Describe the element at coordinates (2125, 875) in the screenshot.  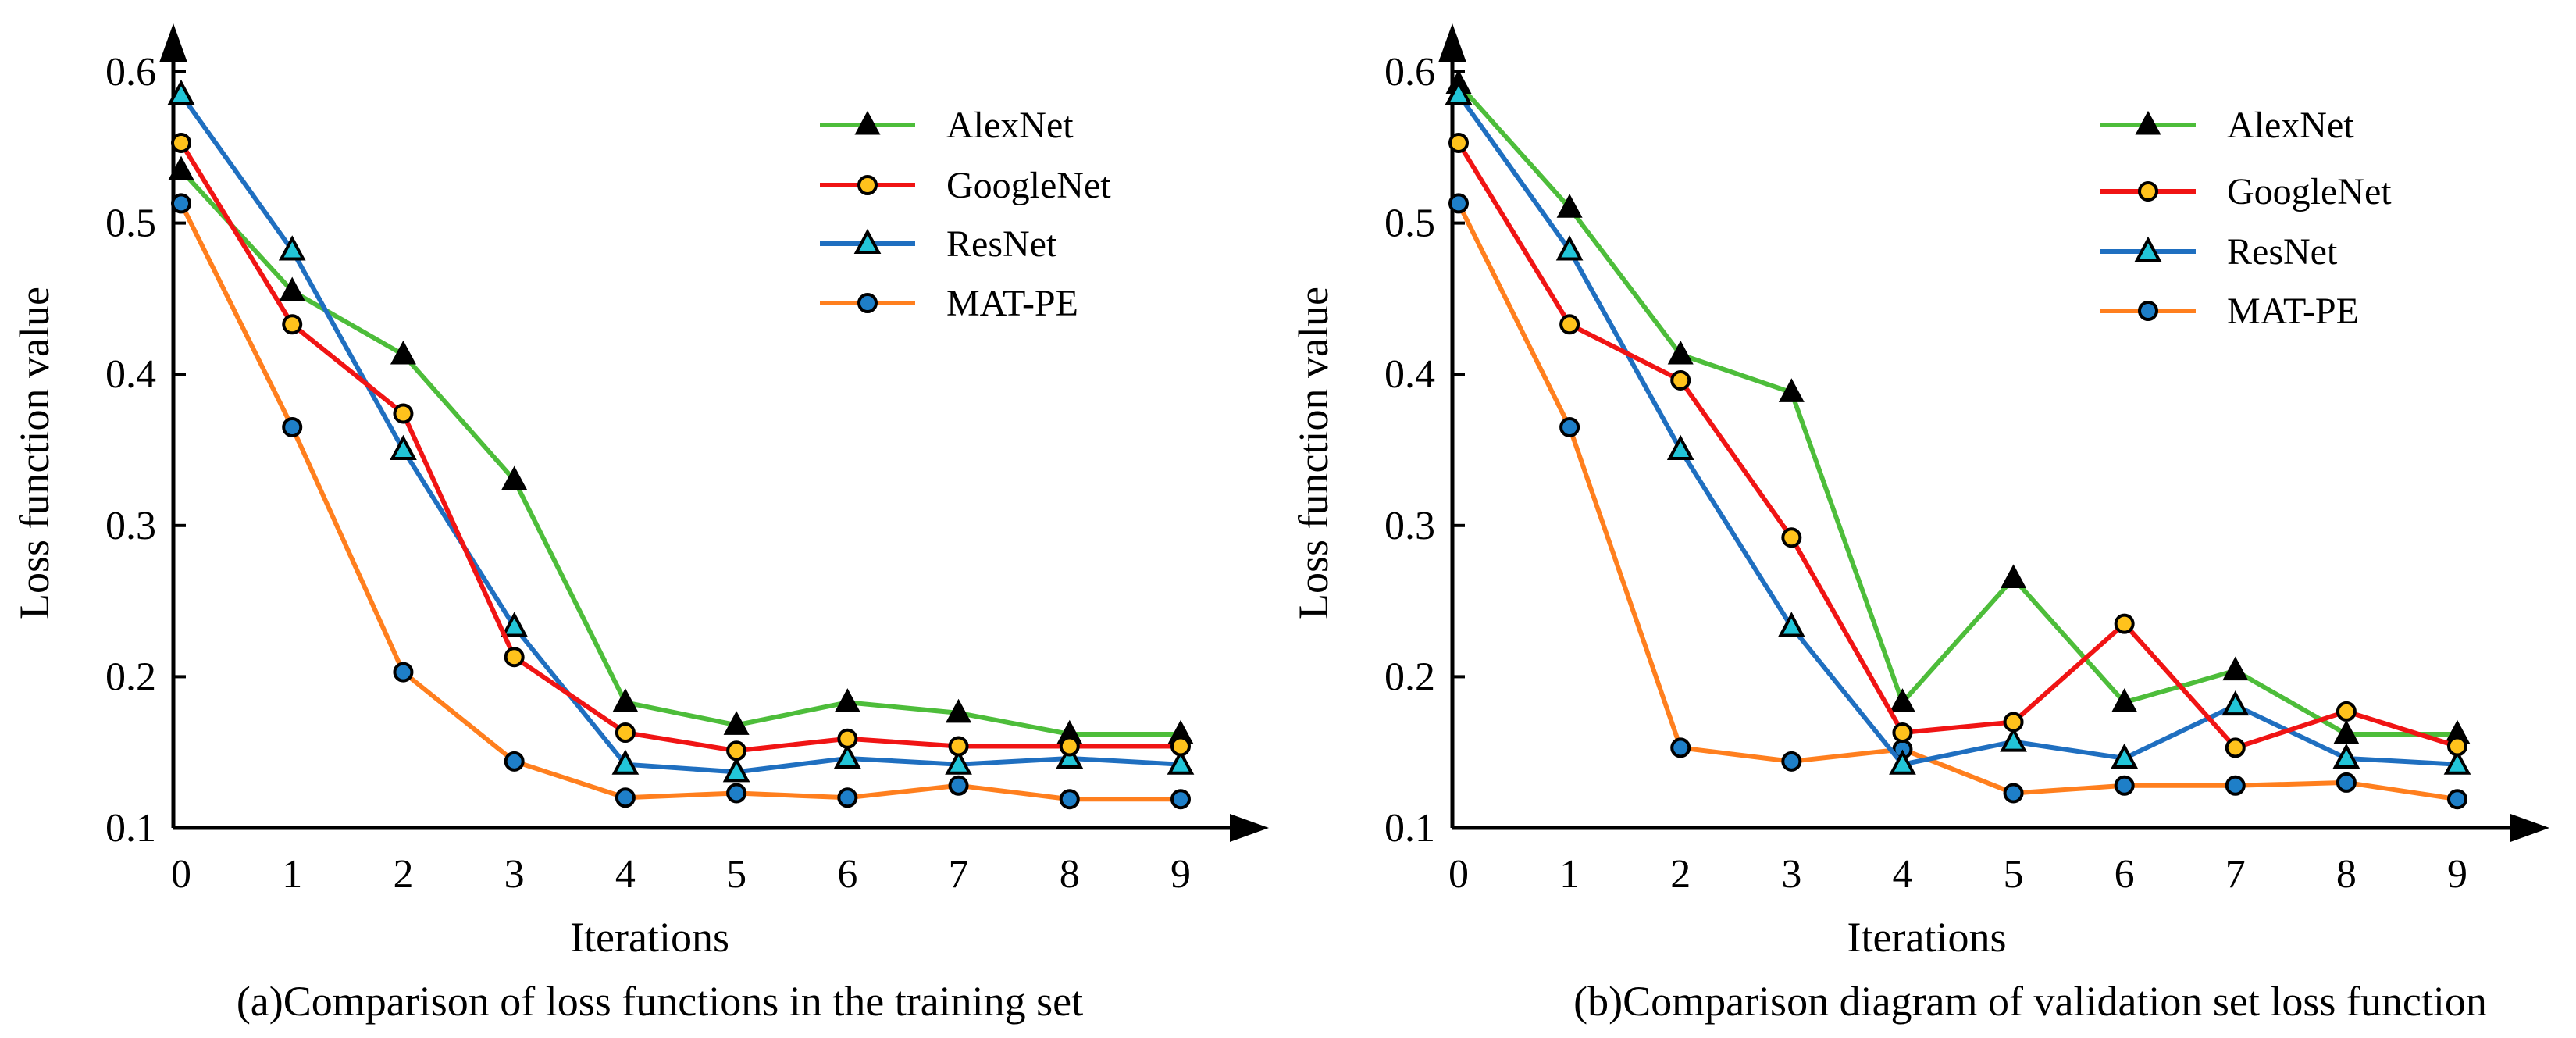
I see `x-tick-label: 6` at that location.